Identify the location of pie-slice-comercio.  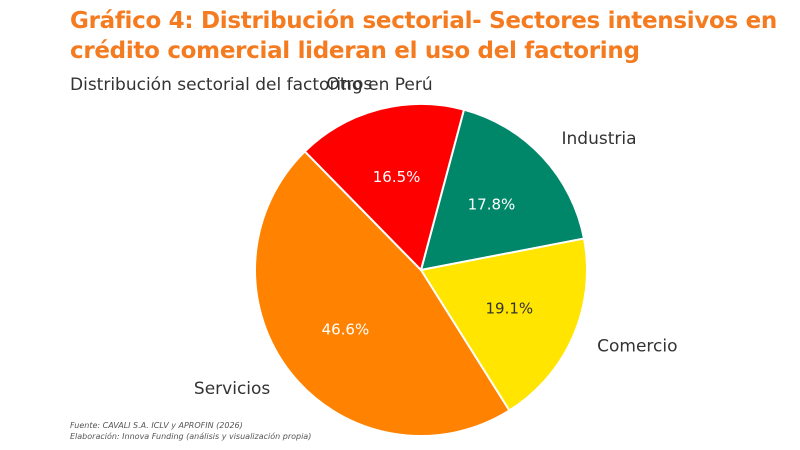
(503, 324).